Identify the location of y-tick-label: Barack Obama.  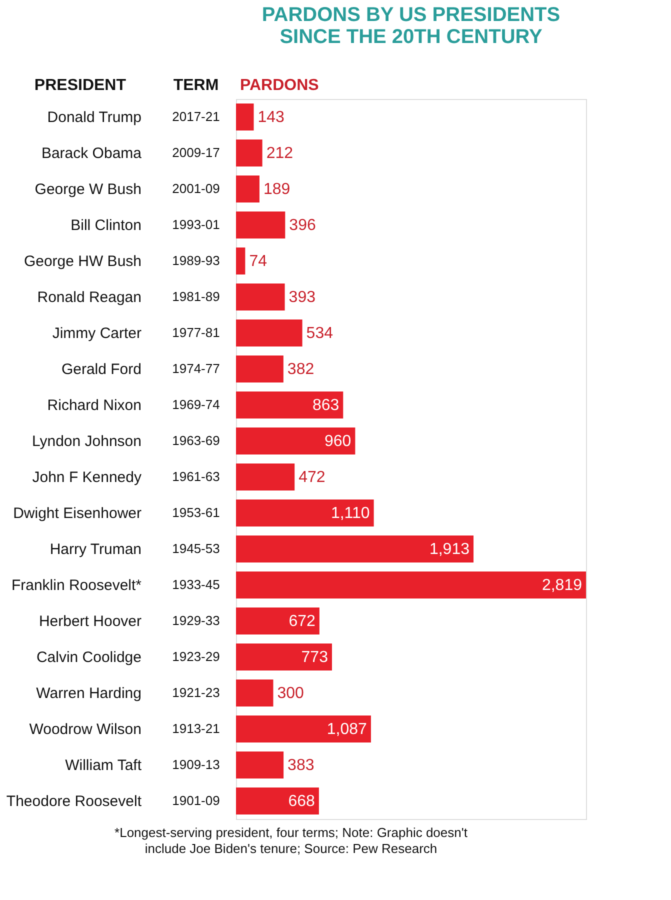
(91, 153).